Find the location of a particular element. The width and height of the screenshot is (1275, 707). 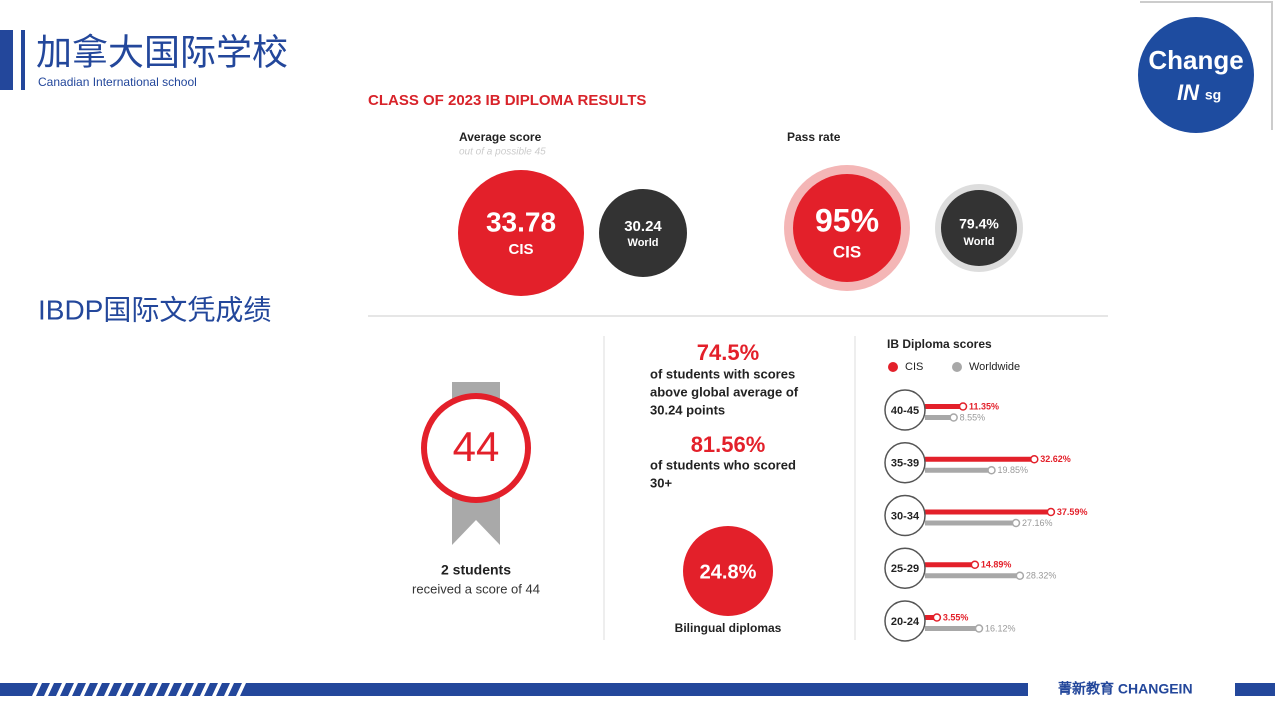

value-label: 14.89% is located at coordinates (996, 565).